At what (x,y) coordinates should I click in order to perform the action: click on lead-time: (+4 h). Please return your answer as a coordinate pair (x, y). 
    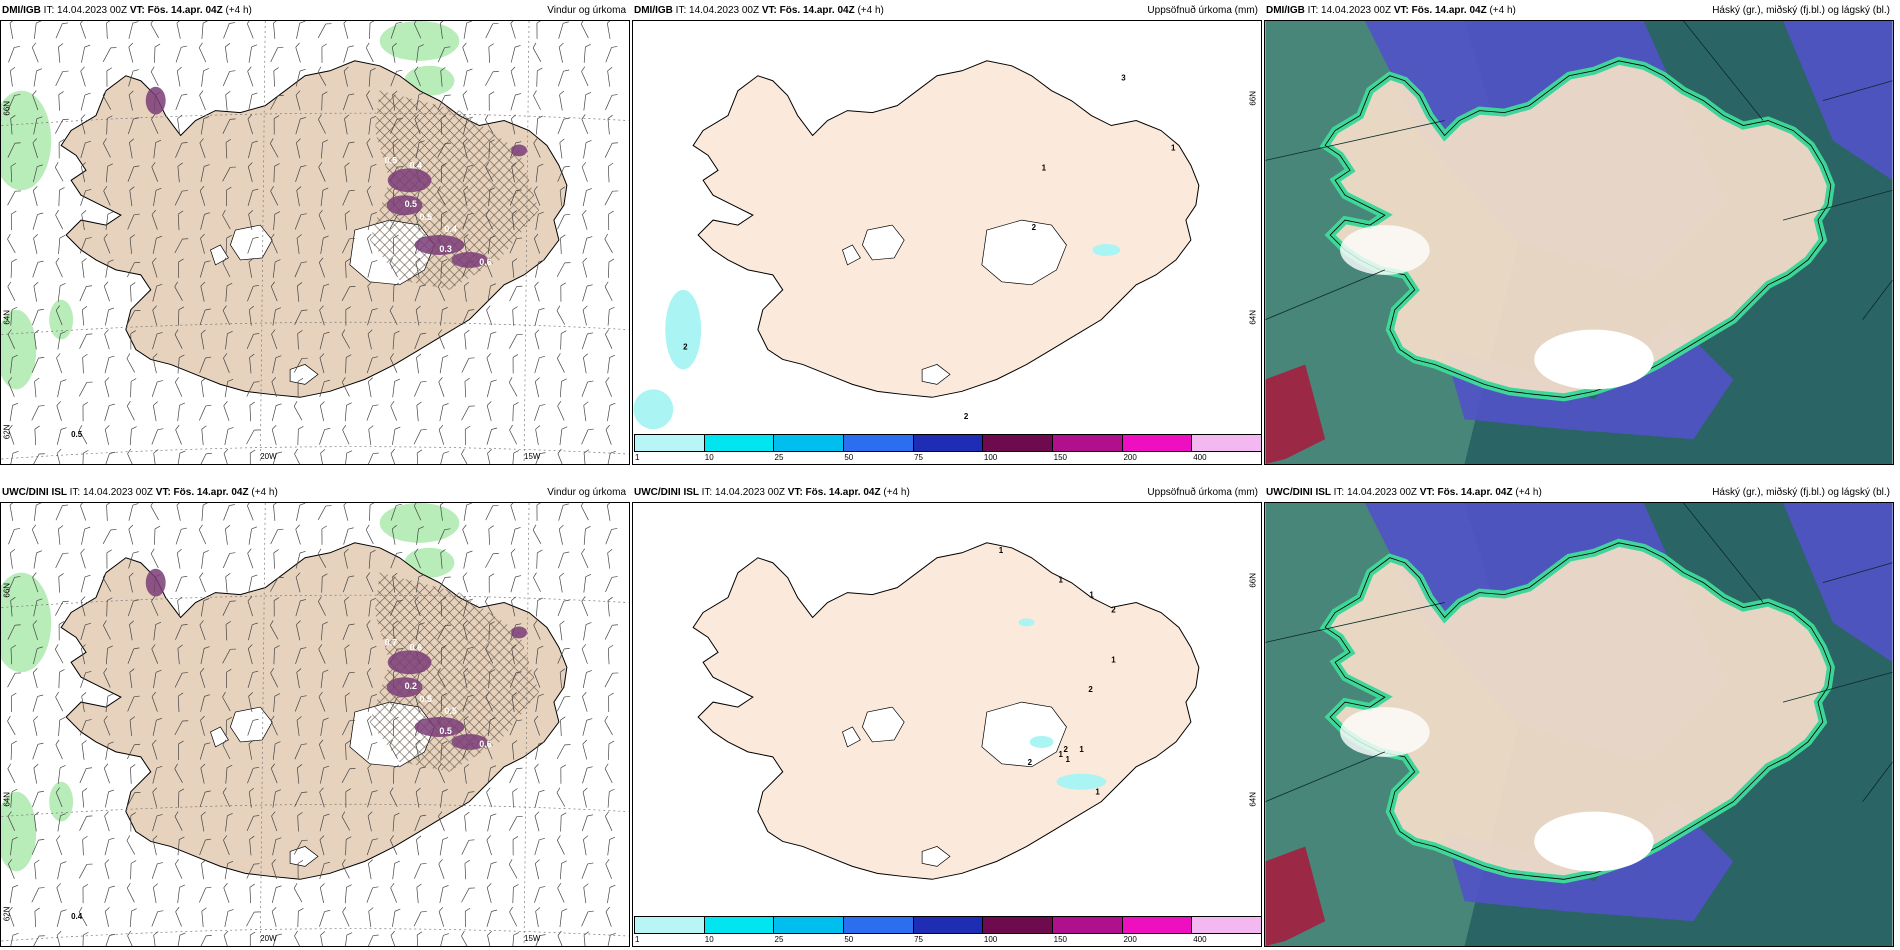
    Looking at the image, I should click on (870, 10).